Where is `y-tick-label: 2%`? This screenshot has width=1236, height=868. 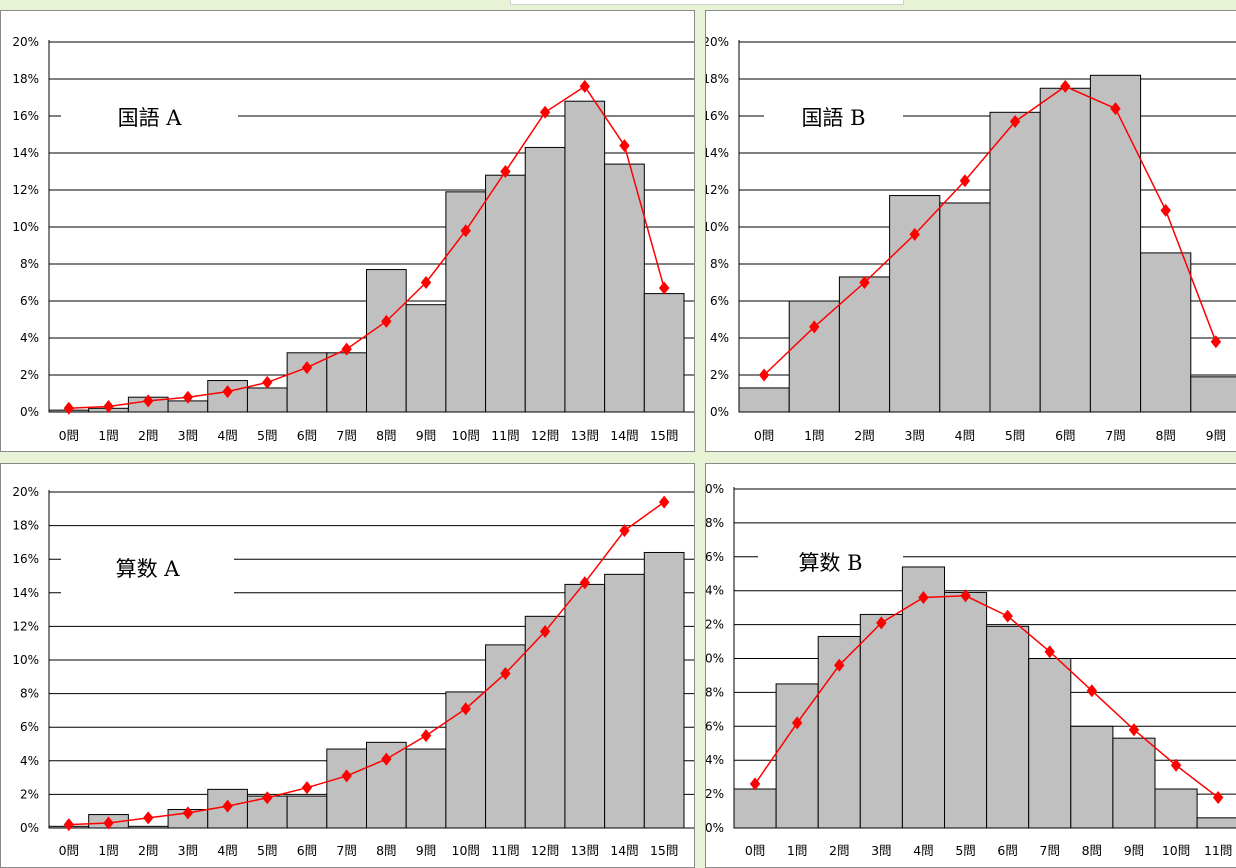 y-tick-label: 2% is located at coordinates (715, 794).